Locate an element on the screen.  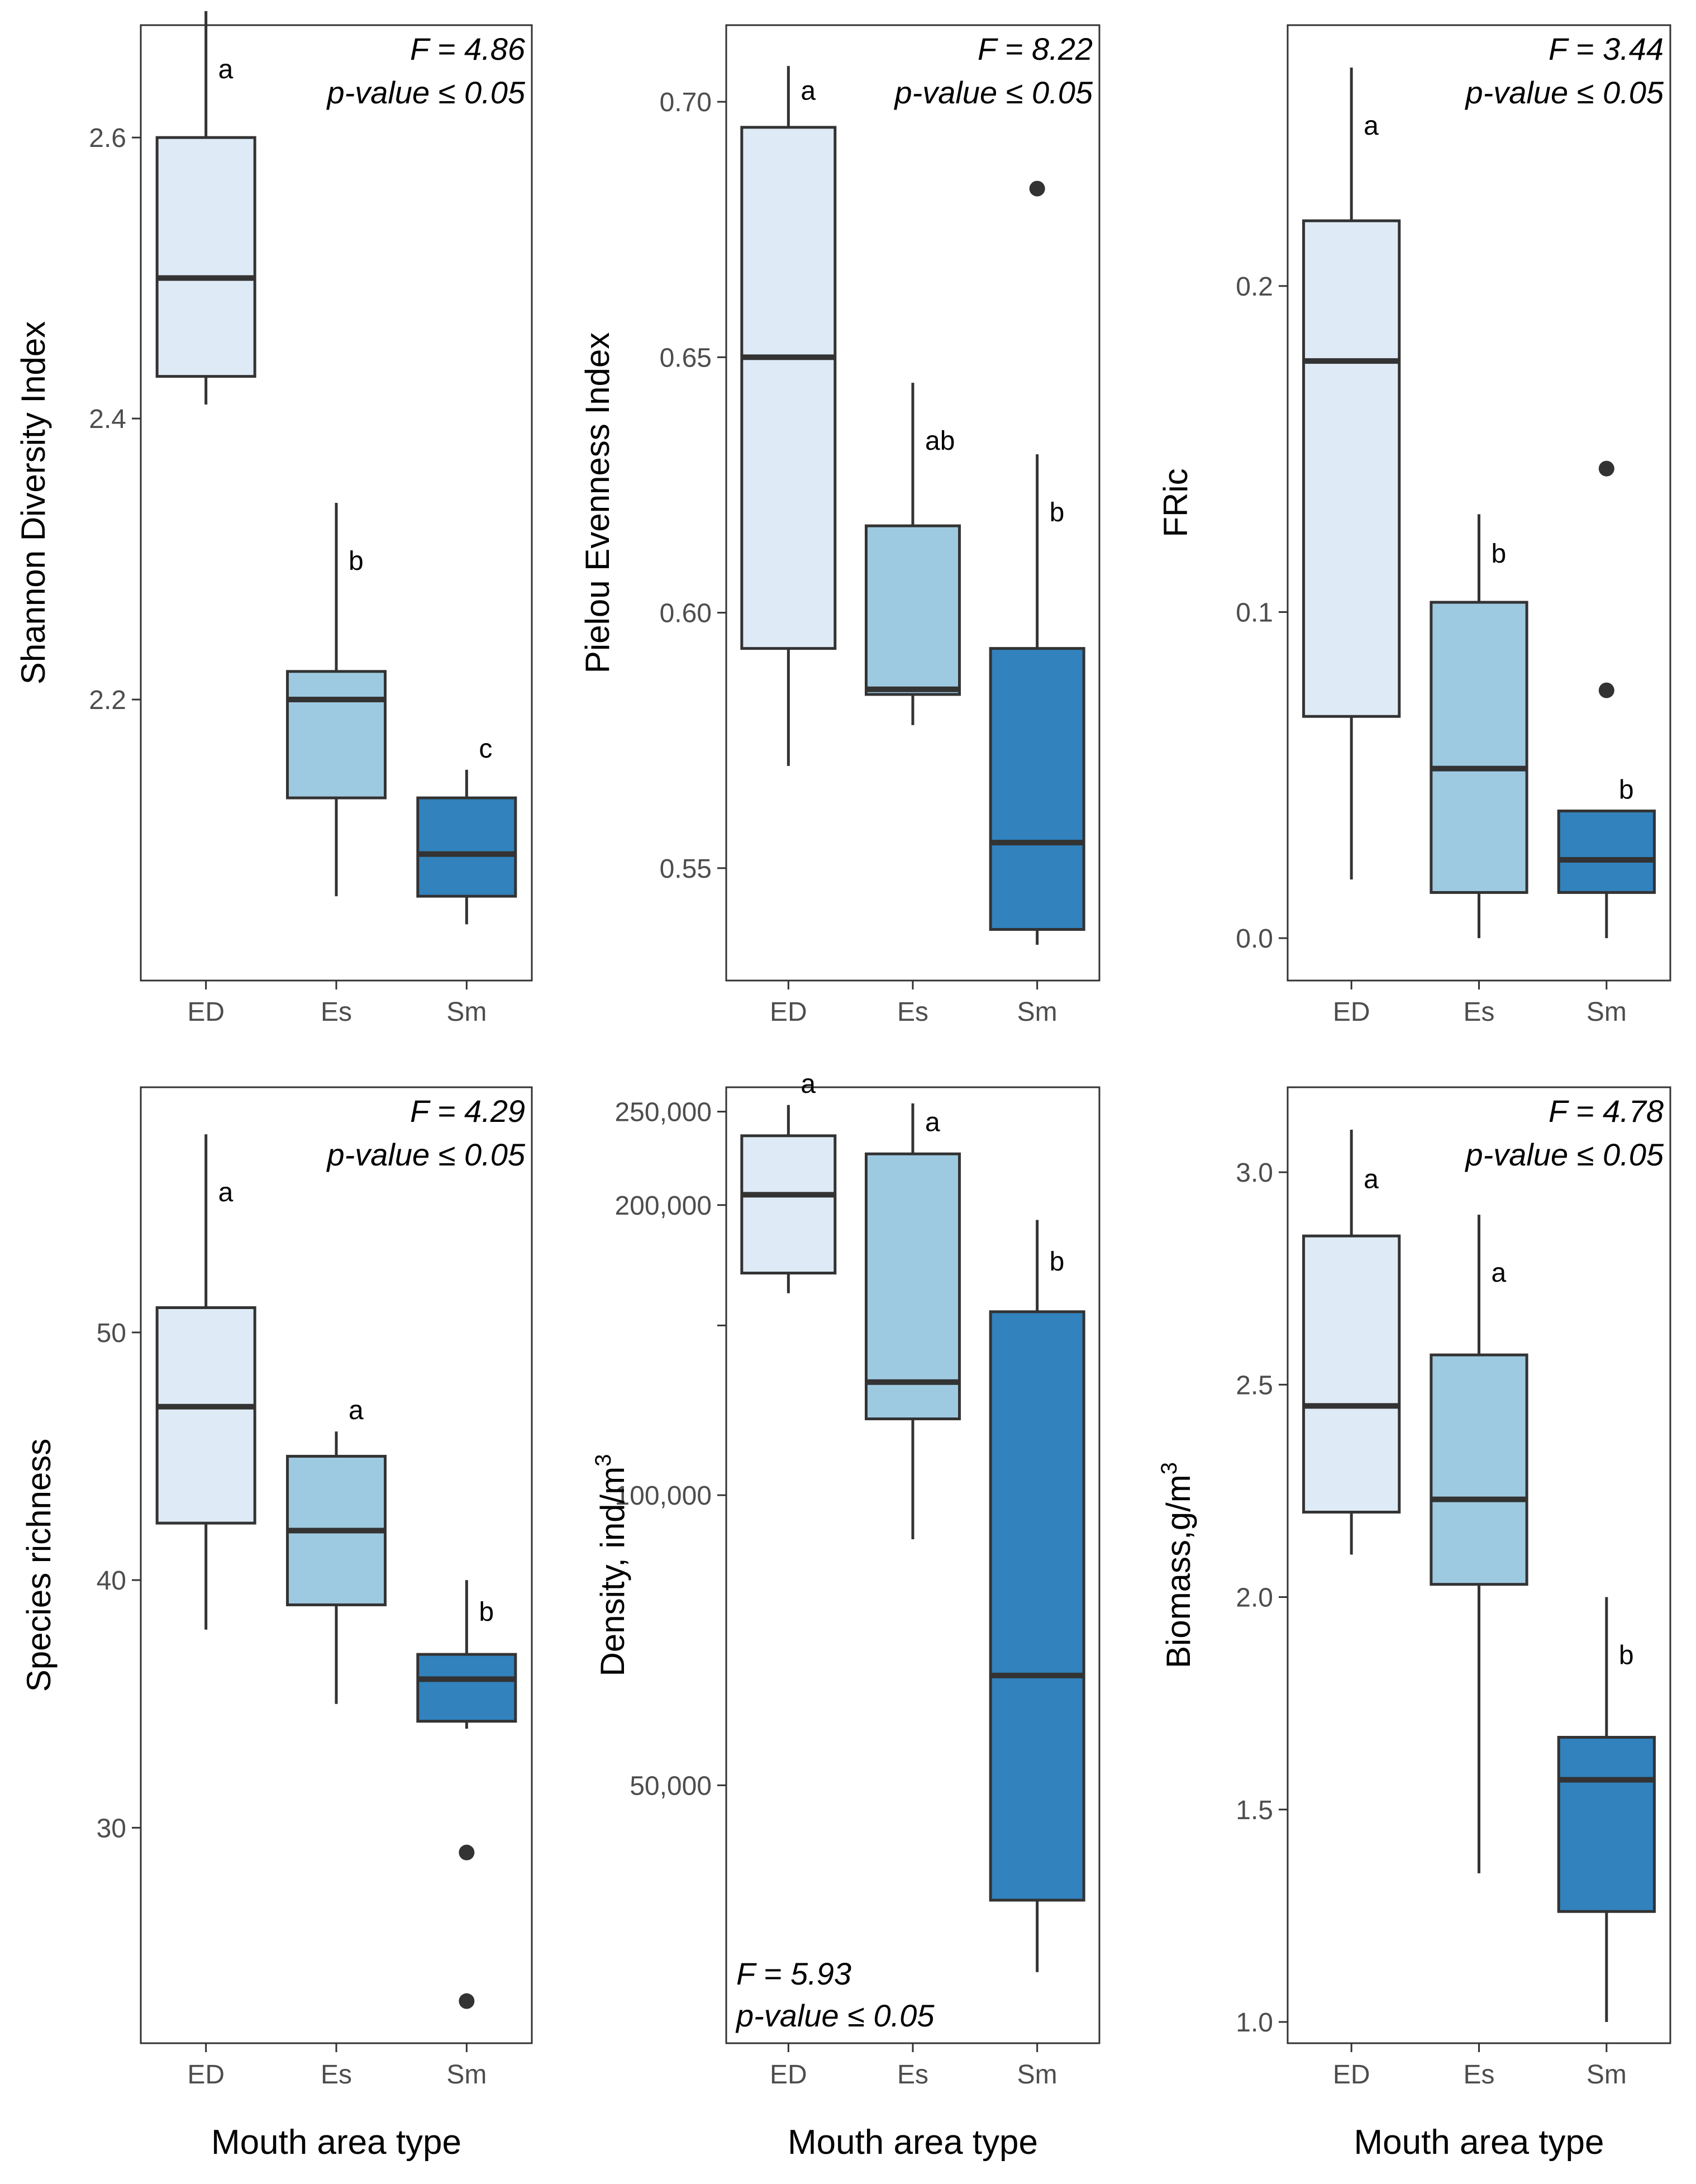
y-tick-label: 3.0 is located at coordinates (1254, 1173).